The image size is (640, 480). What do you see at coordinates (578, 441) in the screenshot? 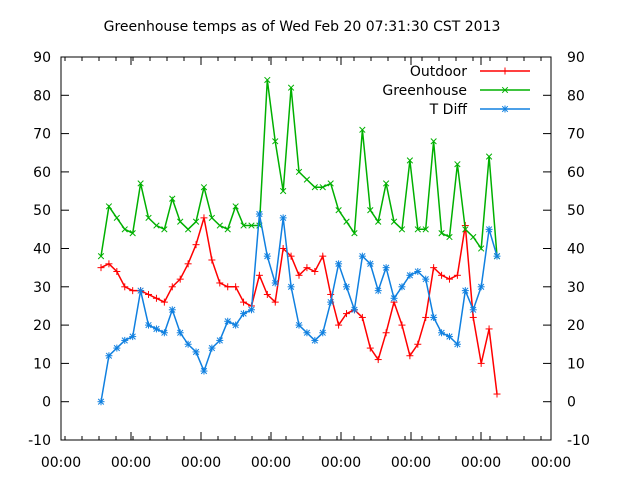
I see `y-tick-label-right: -10` at bounding box center [578, 441].